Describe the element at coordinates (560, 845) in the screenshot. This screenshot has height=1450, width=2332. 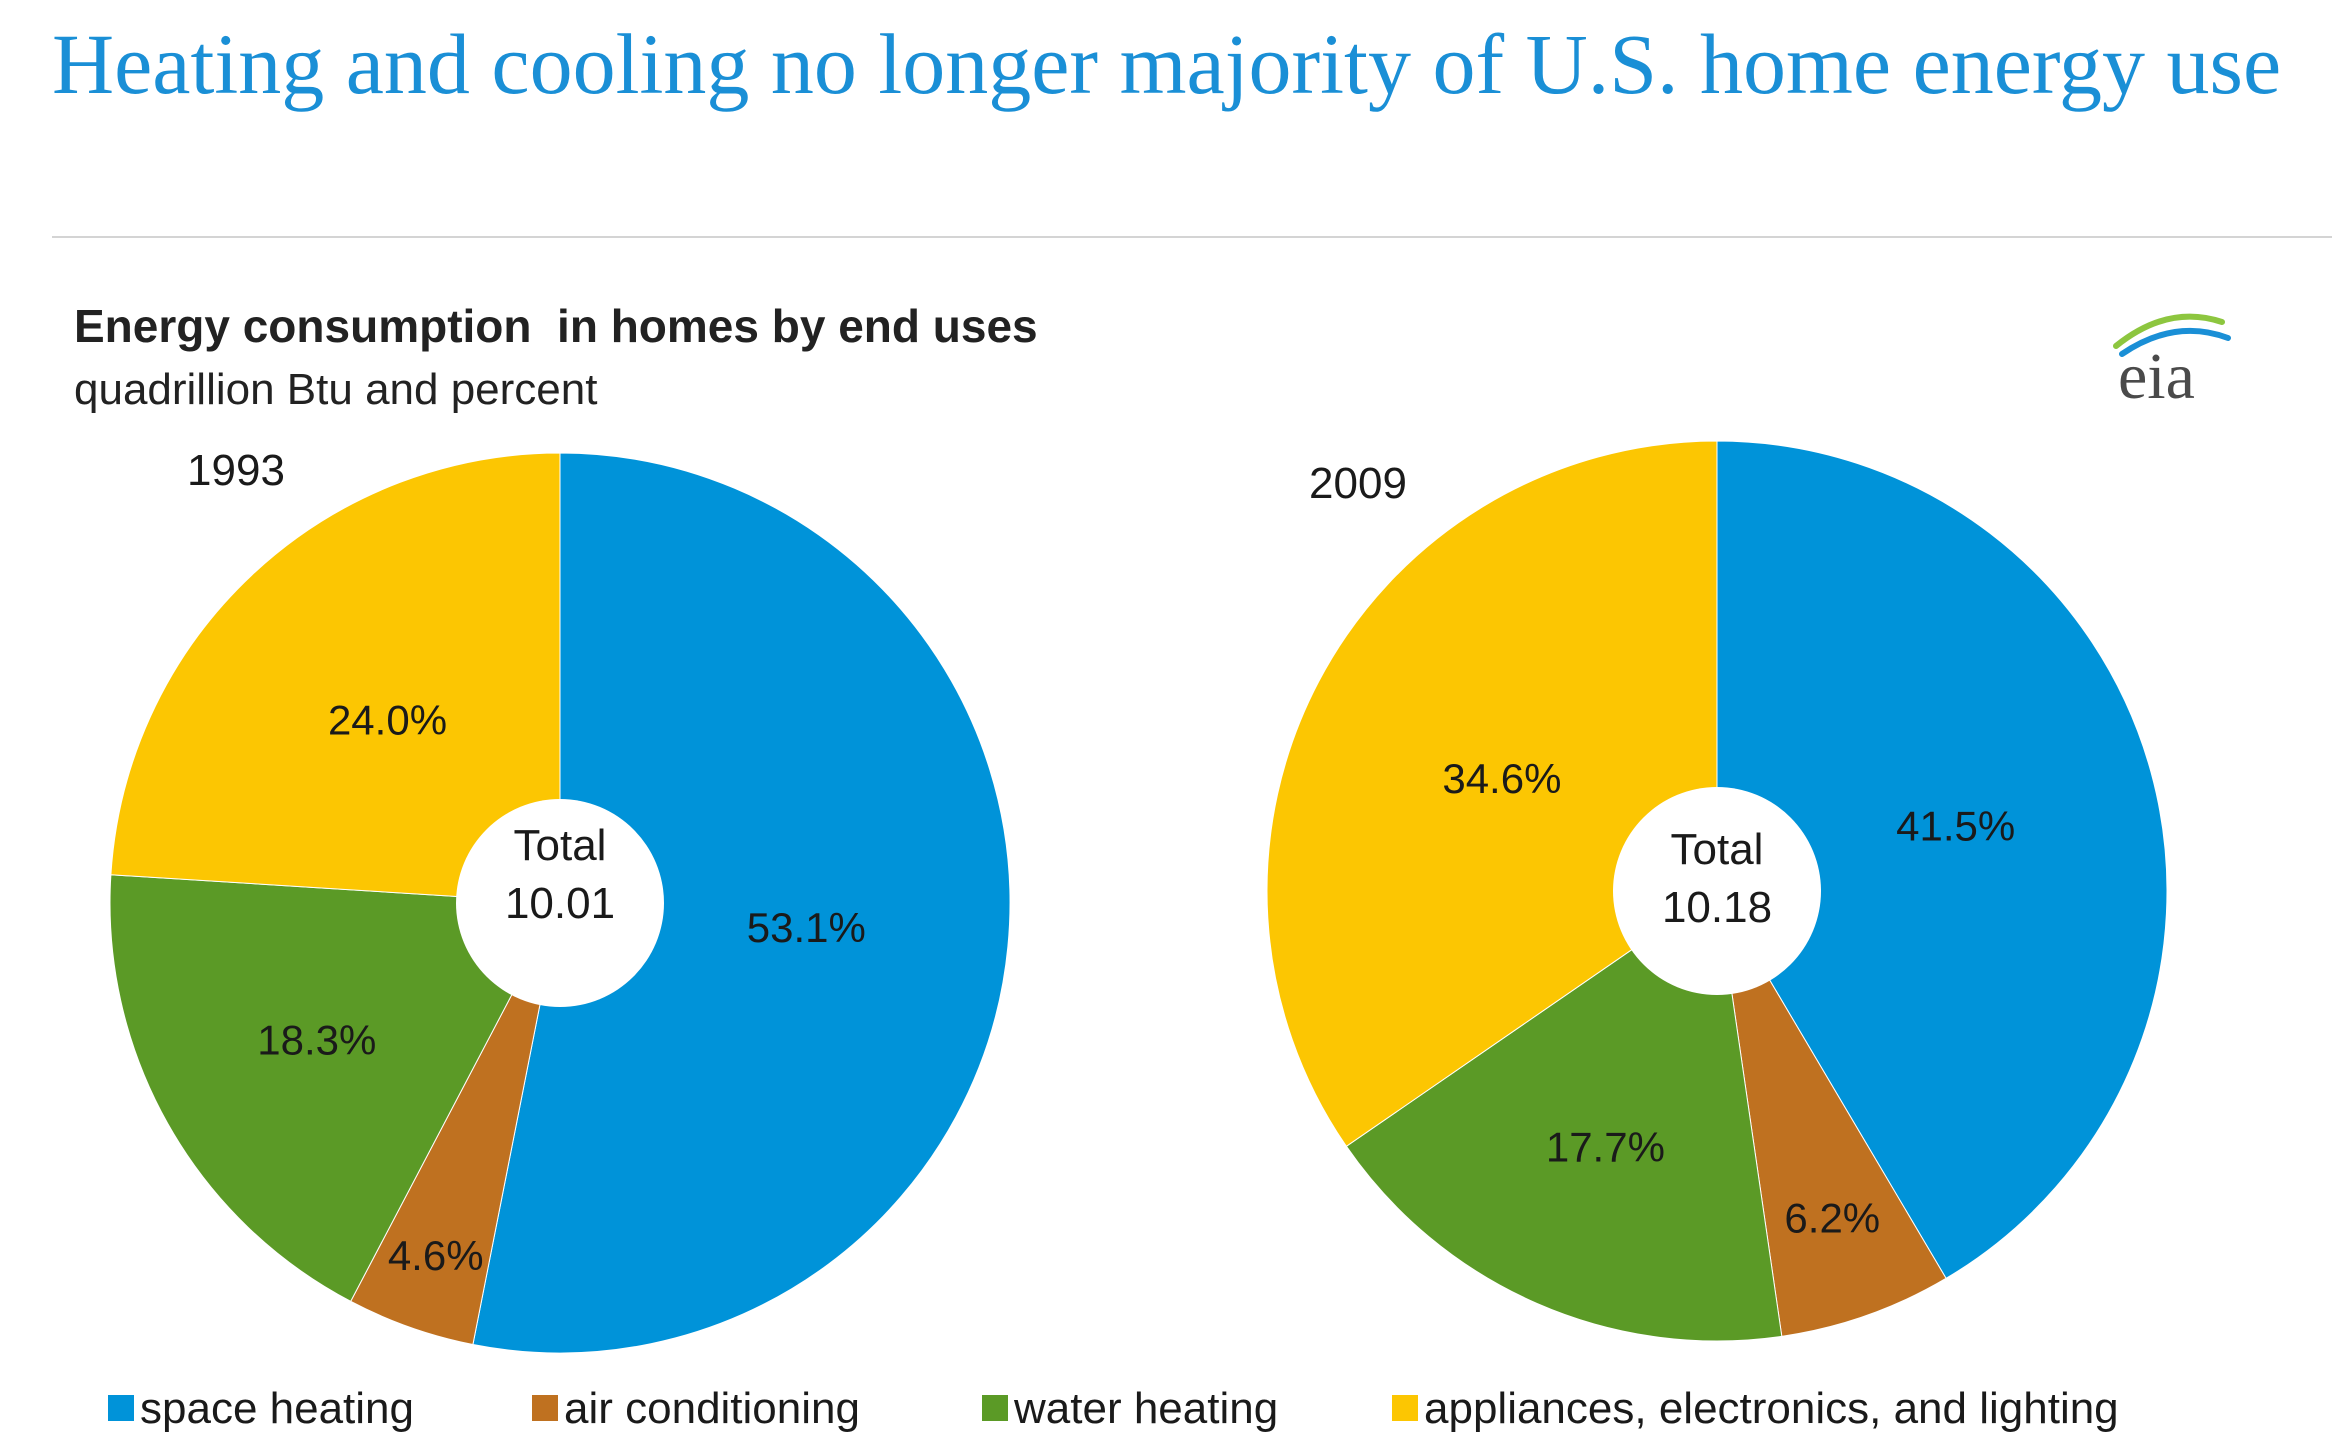
I see `center-total-label-1993: Total` at that location.